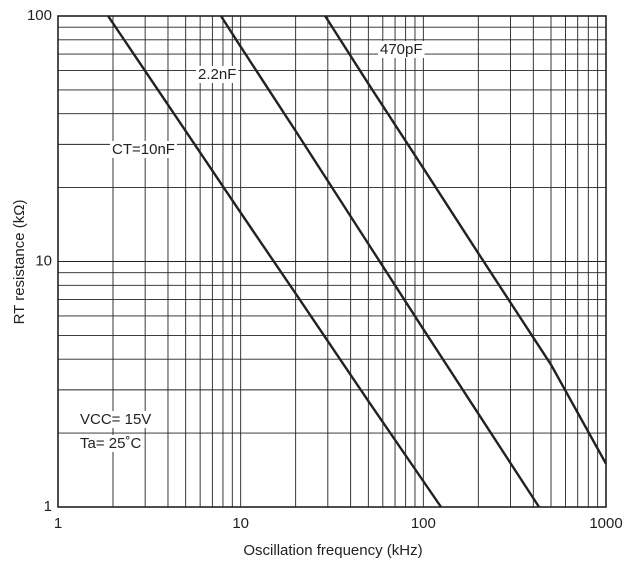 The width and height of the screenshot is (634, 565). Describe the element at coordinates (605, 523) in the screenshot. I see `x-tick-label: 1000` at that location.